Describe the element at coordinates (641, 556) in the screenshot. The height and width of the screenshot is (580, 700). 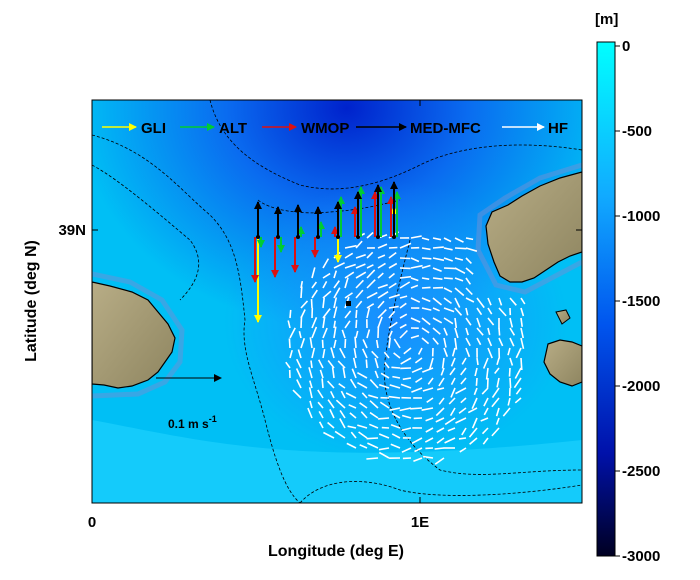
I see `colorbar-tick-label: -3000` at that location.